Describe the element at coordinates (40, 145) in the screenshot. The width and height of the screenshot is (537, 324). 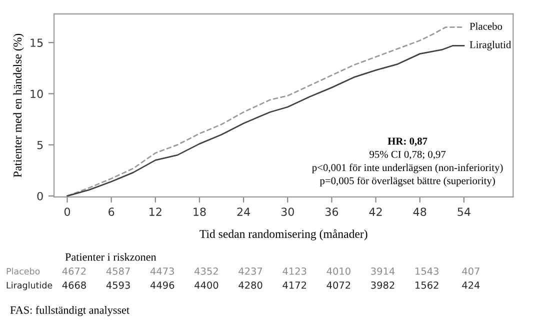
I see `y-tick-label: 5` at that location.